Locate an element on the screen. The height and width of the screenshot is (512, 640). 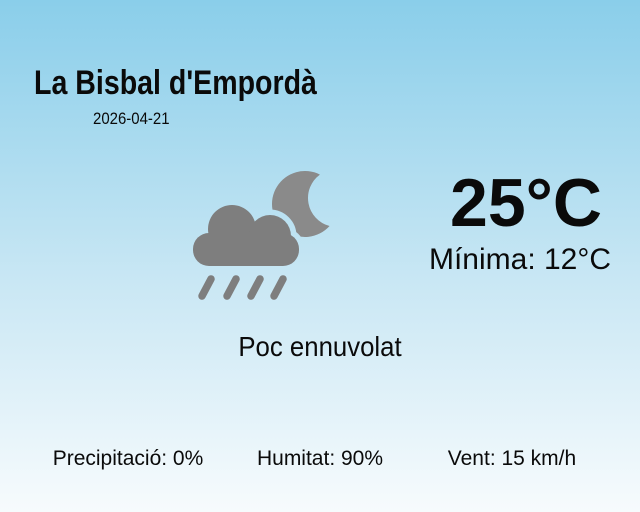
forecast-date: 2026-04-21 is located at coordinates (131, 118).